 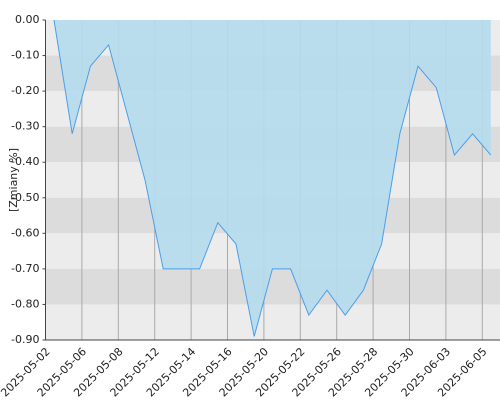 I want to click on y-tick-label: -0.30, so click(x=25, y=126).